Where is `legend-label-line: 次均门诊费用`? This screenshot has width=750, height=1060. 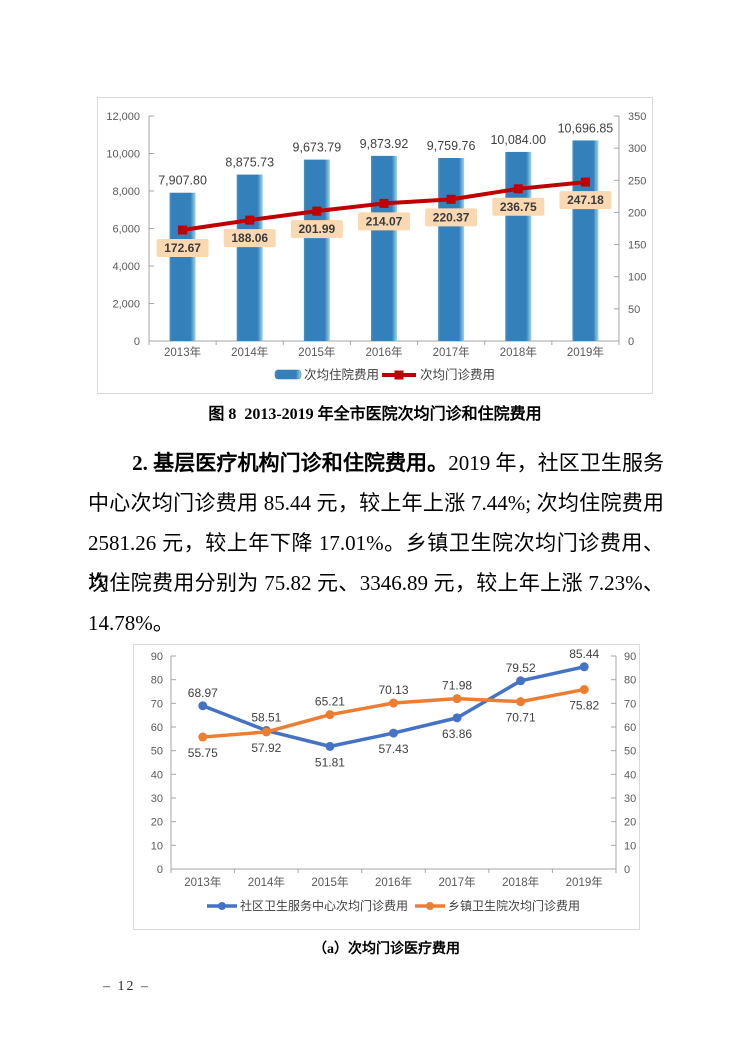
legend-label-line: 次均门诊费用 is located at coordinates (457, 374).